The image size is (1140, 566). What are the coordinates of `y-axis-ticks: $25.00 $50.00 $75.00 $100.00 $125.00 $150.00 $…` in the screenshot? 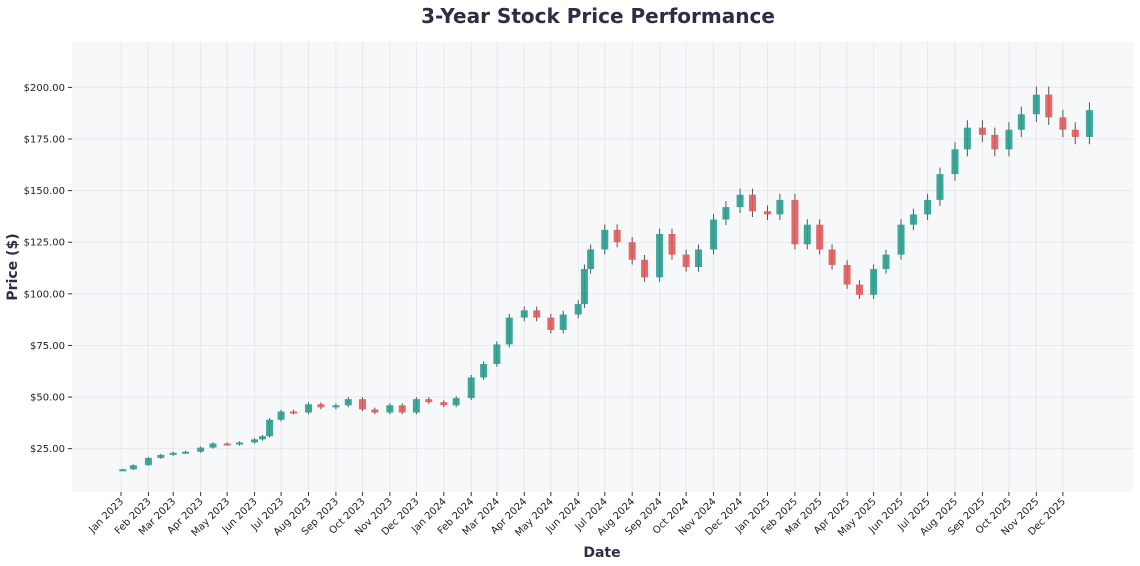 It's located at (48, 269).